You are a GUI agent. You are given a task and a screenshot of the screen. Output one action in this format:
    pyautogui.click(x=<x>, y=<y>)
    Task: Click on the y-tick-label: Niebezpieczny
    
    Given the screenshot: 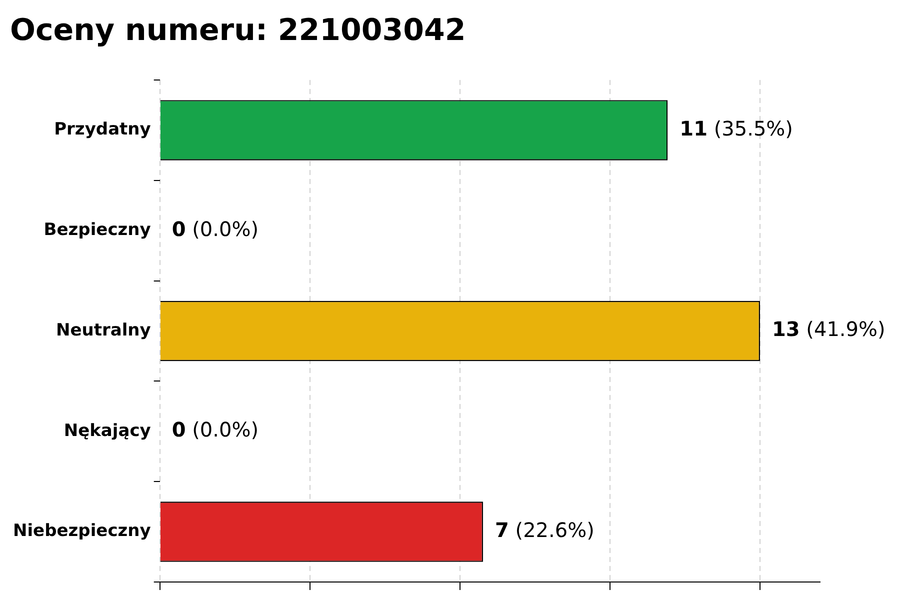 What is the action you would take?
    pyautogui.click(x=82, y=531)
    